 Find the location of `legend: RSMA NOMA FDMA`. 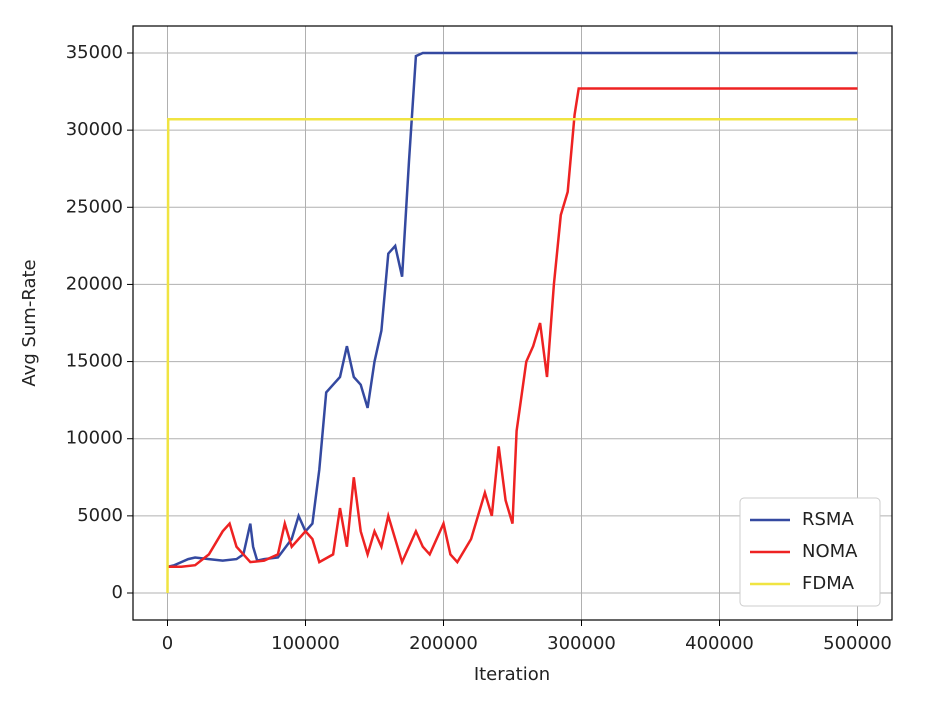

legend: RSMA NOMA FDMA is located at coordinates (810, 552).